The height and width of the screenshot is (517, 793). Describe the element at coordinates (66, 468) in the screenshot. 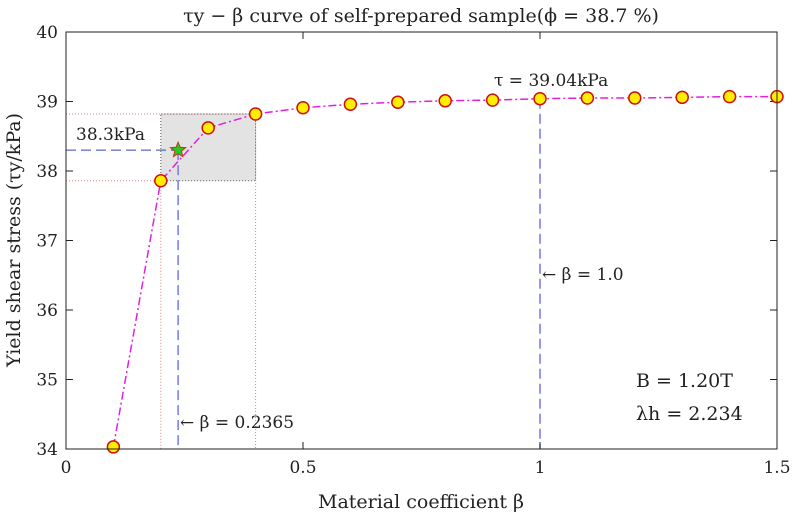

I see `x-tick-label: 0` at that location.